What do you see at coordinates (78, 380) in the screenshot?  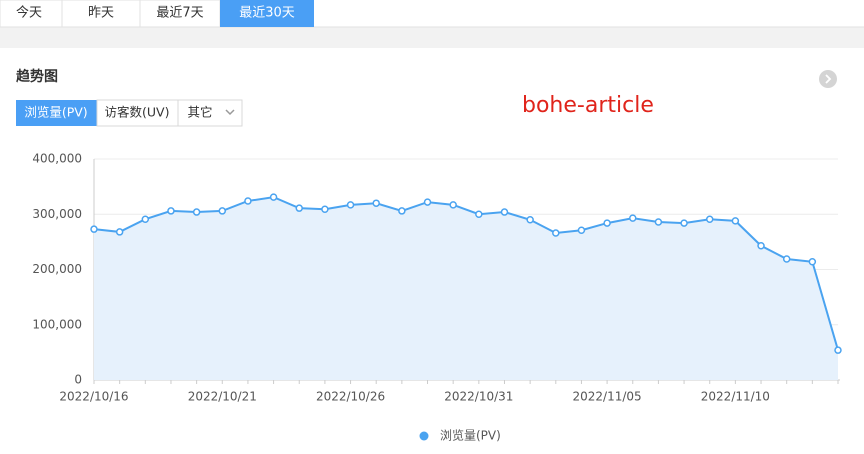 I see `y-tick-label: 0` at bounding box center [78, 380].